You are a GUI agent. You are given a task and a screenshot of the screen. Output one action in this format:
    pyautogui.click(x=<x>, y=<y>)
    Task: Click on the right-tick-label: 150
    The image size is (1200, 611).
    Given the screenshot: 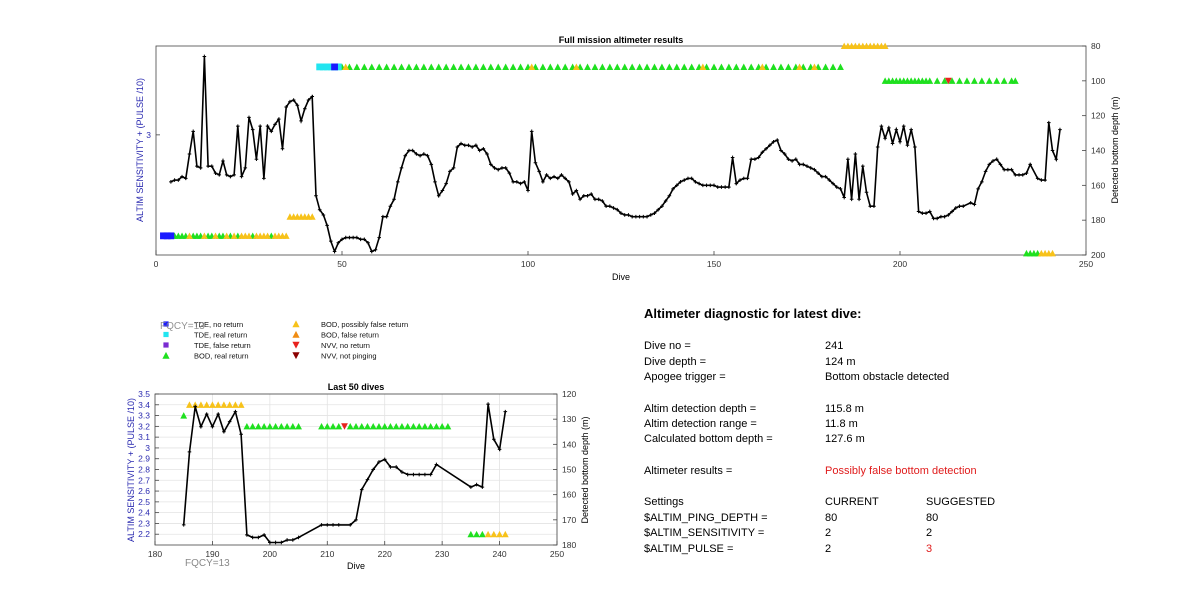 What is the action you would take?
    pyautogui.click(x=569, y=470)
    